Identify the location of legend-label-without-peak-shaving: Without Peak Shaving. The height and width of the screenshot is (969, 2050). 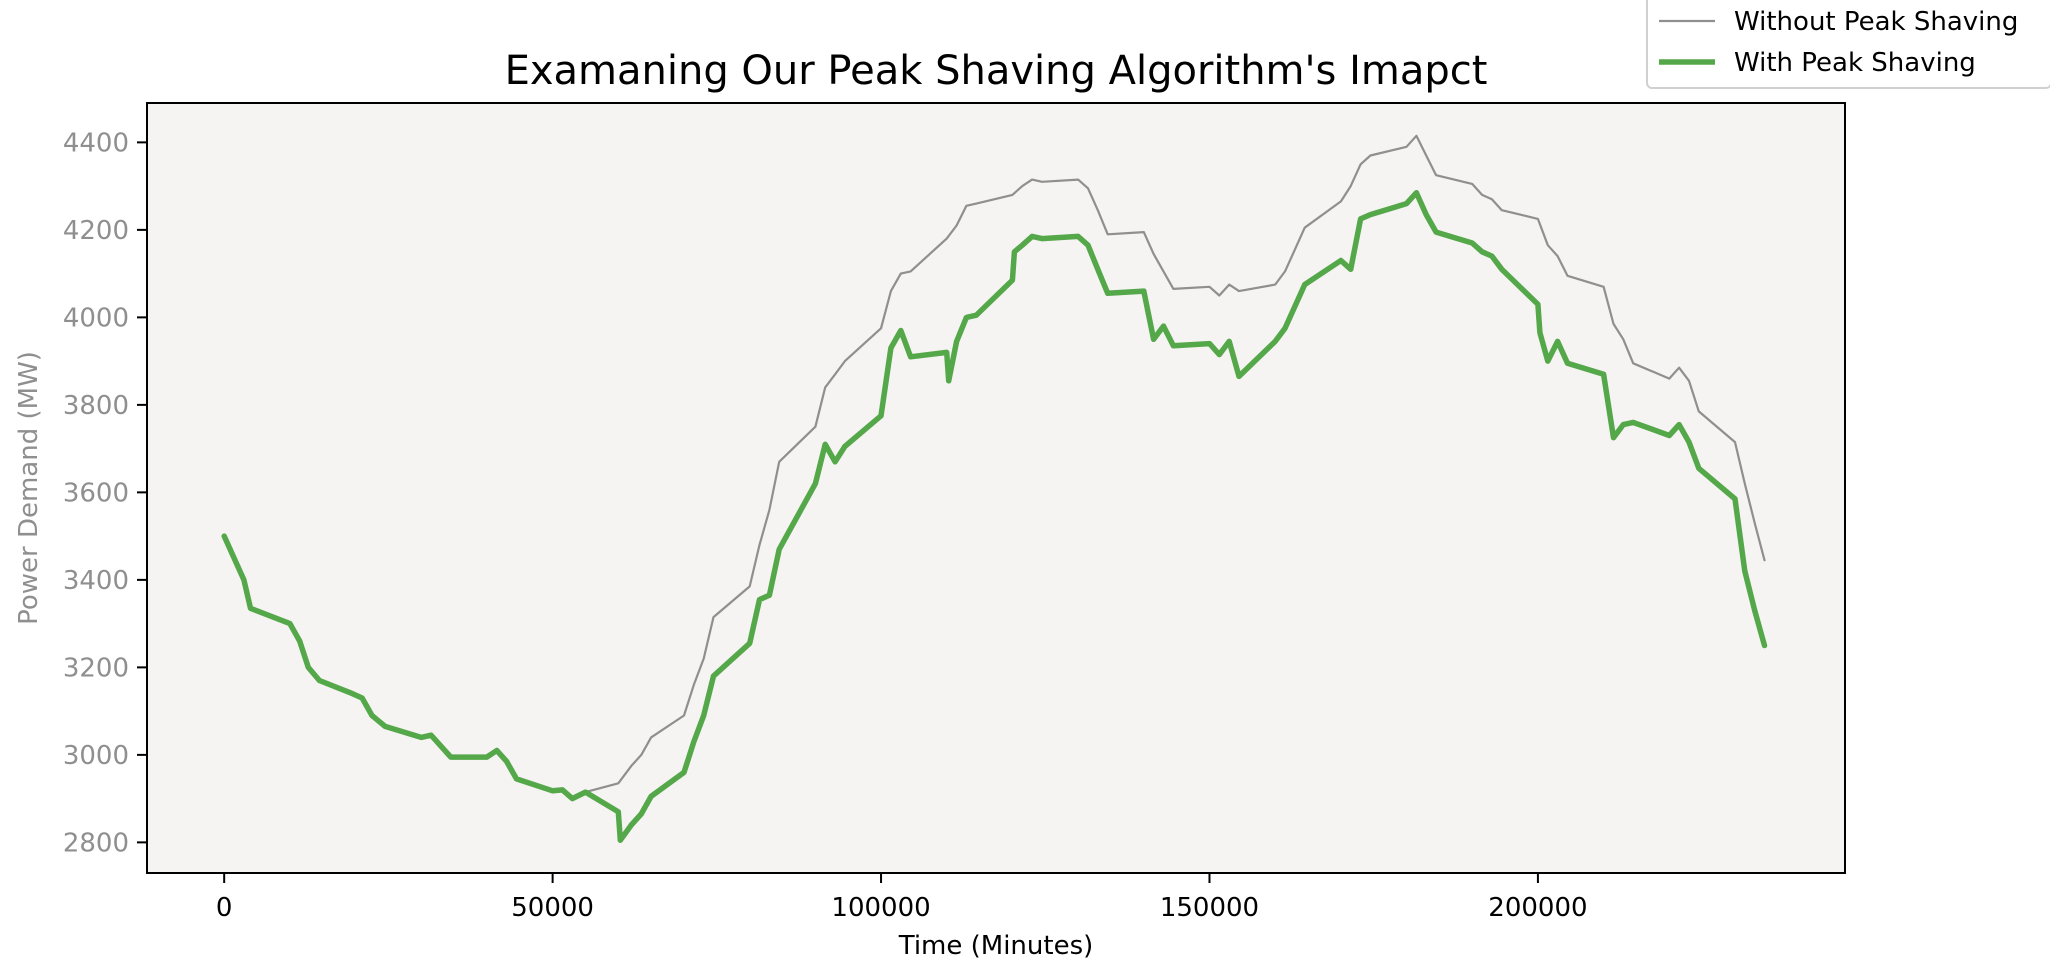
(1876, 22).